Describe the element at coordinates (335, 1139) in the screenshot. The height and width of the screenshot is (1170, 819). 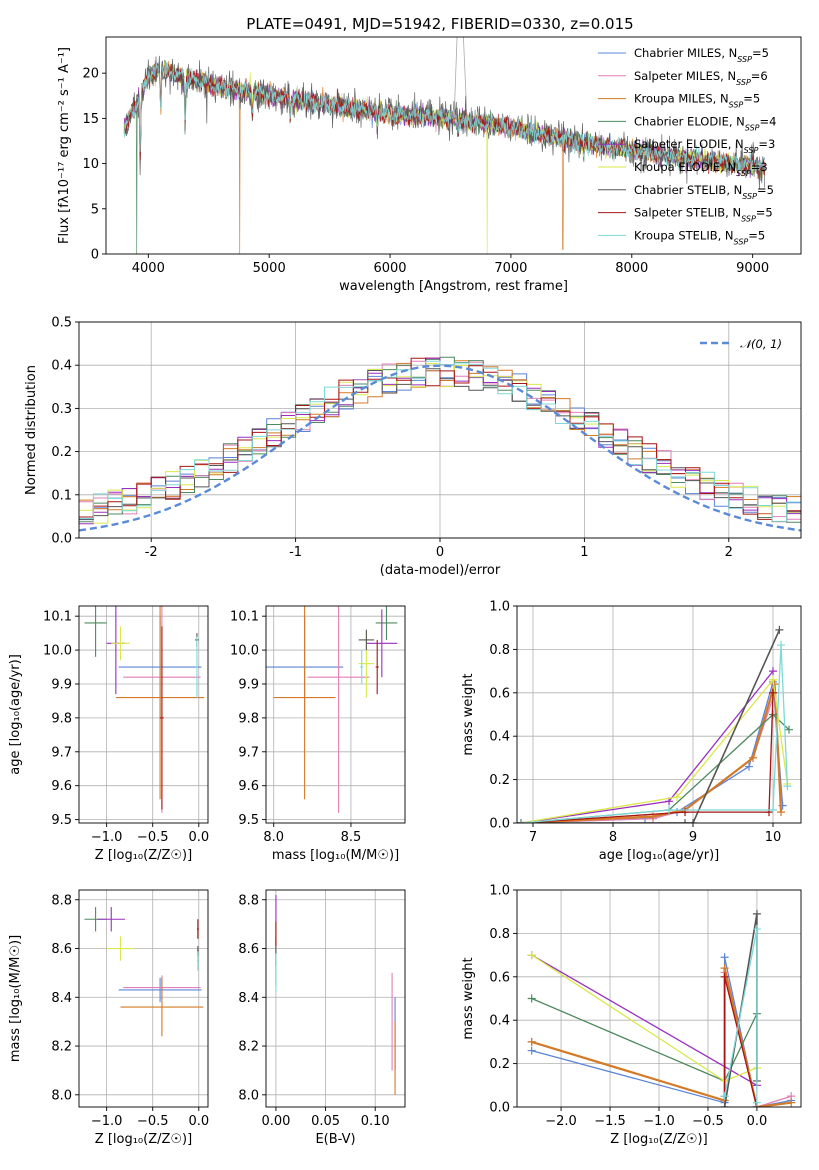
I see `x-axis-label: E(B-V)` at that location.